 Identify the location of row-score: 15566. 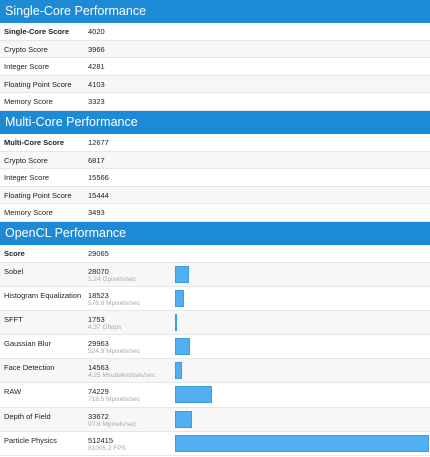
(98, 178).